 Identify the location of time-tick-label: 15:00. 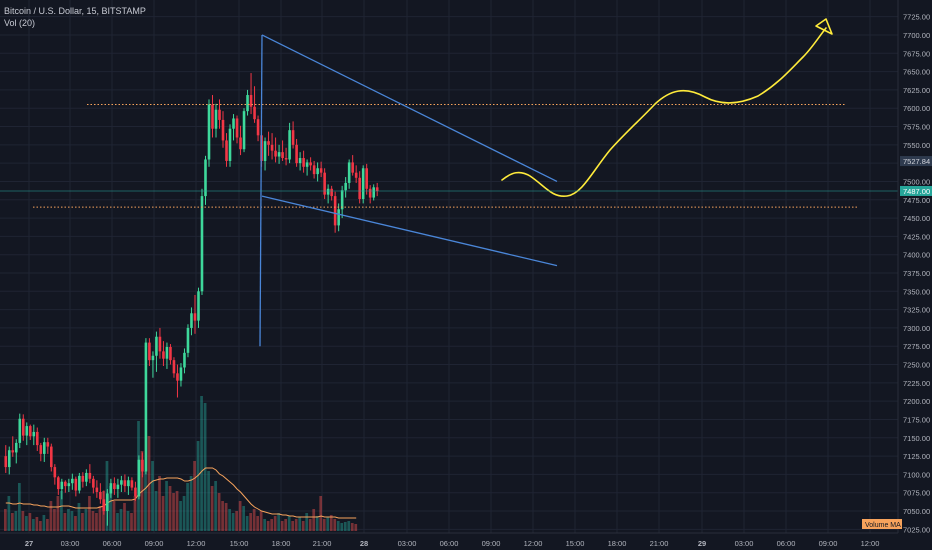
(239, 543).